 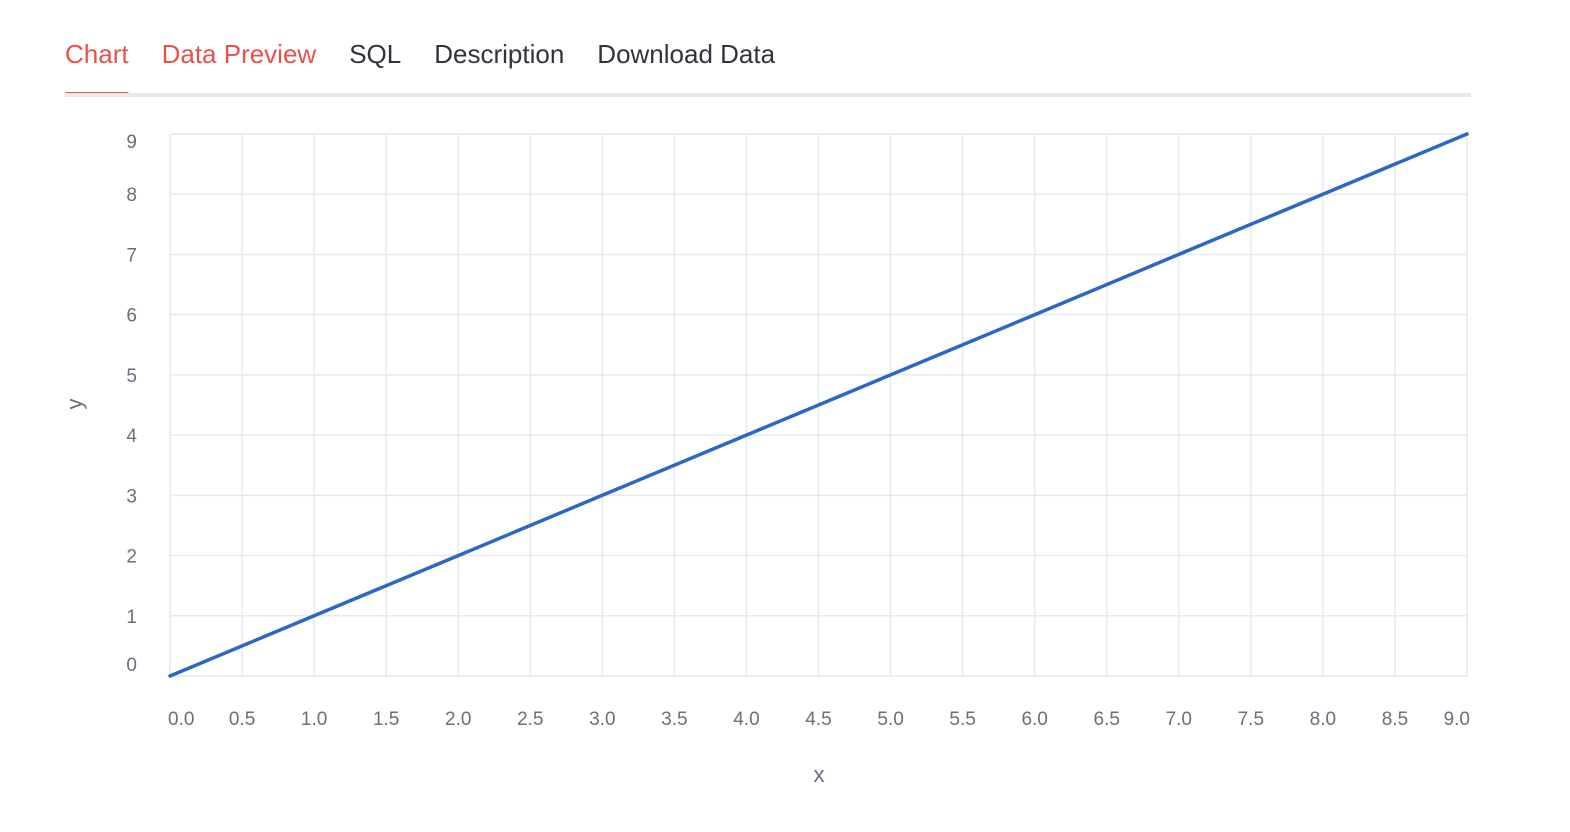 What do you see at coordinates (674, 719) in the screenshot?
I see `x-tick-label: 3.5` at bounding box center [674, 719].